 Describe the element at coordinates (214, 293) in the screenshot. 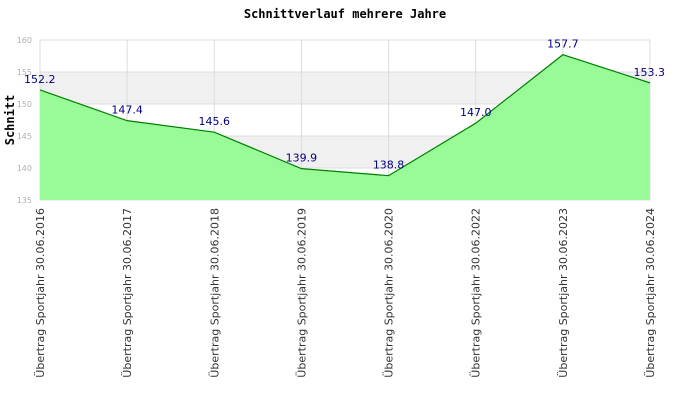

I see `x-tick-label: Übertrag Sportjahr 30.06.2018` at that location.